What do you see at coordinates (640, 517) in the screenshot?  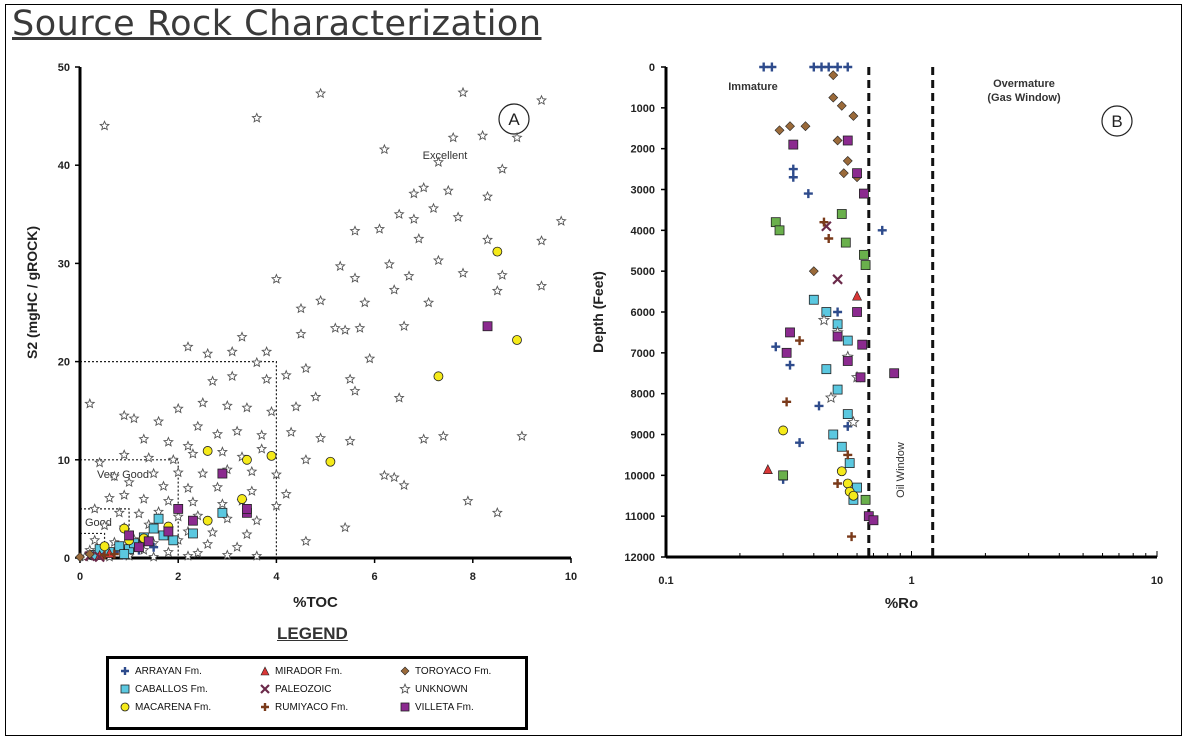 I see `y-tick-label: 11000` at bounding box center [640, 517].